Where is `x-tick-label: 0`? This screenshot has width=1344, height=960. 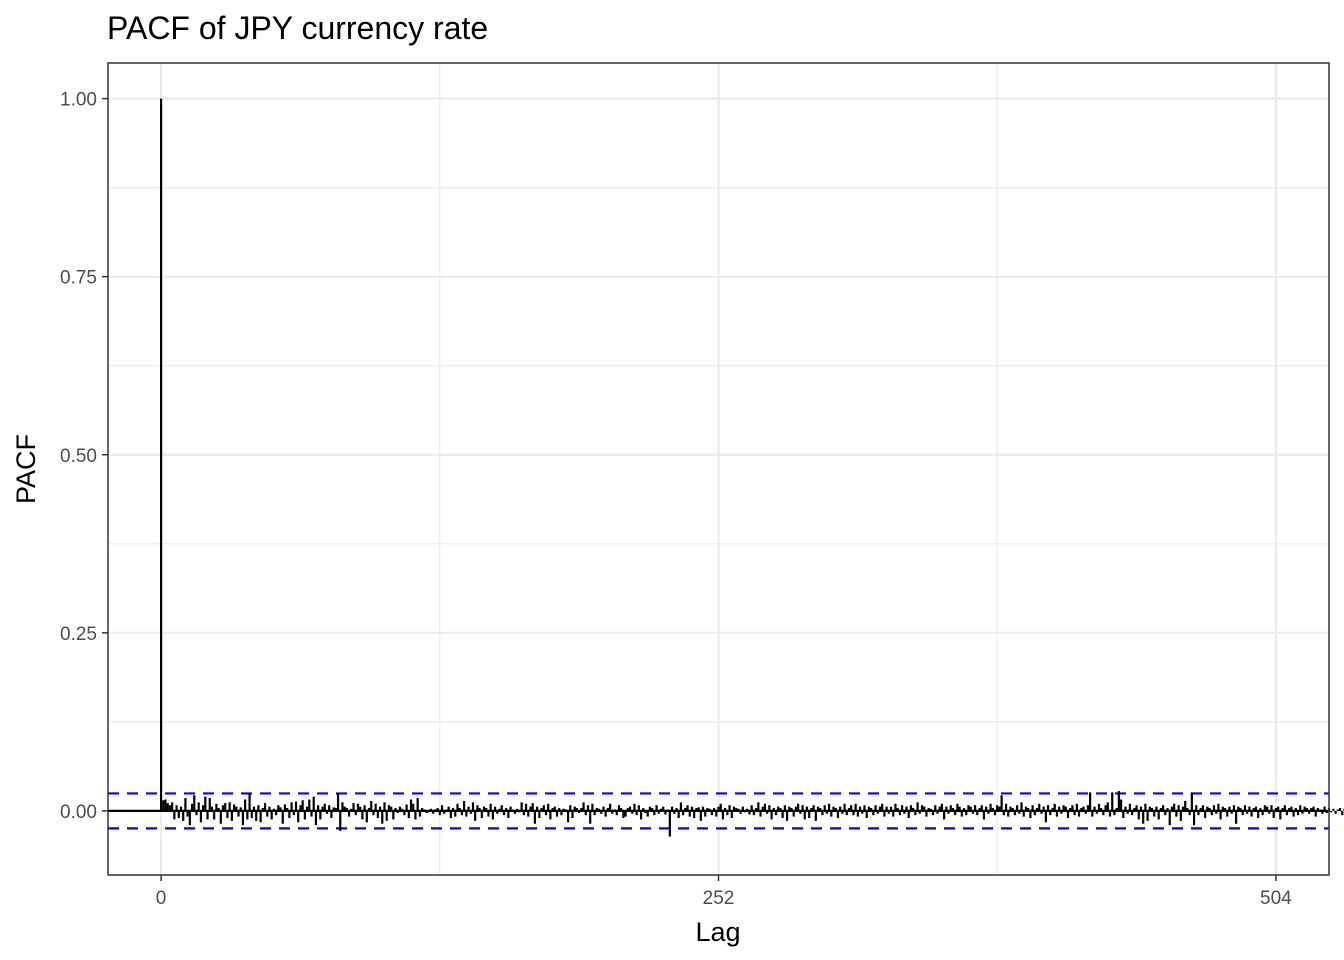 x-tick-label: 0 is located at coordinates (161, 898).